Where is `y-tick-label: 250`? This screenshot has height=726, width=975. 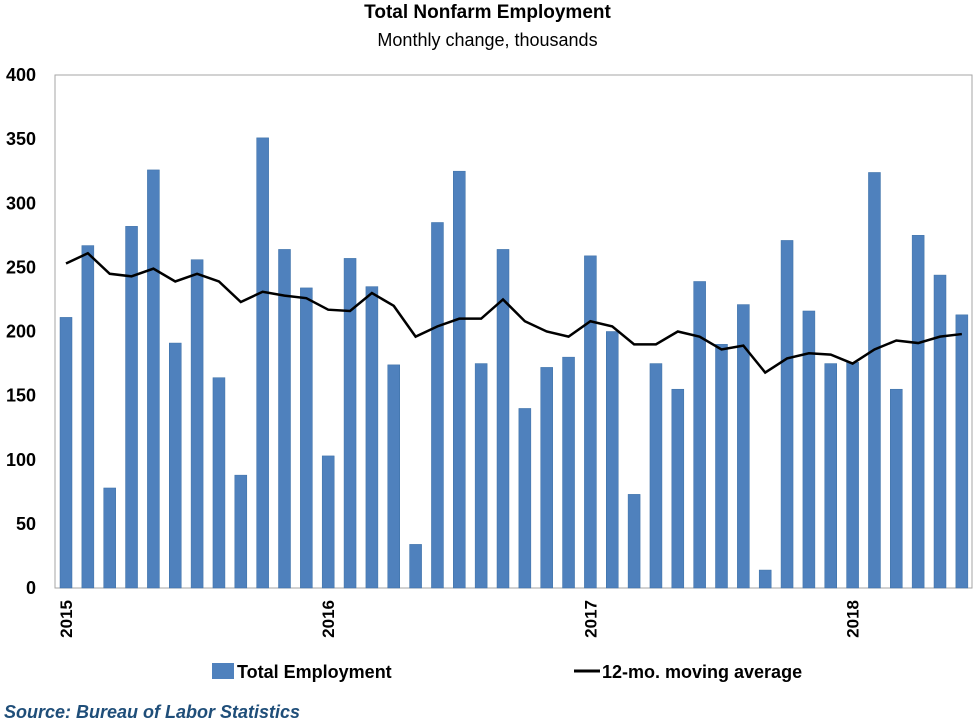
y-tick-label: 250 is located at coordinates (21, 267).